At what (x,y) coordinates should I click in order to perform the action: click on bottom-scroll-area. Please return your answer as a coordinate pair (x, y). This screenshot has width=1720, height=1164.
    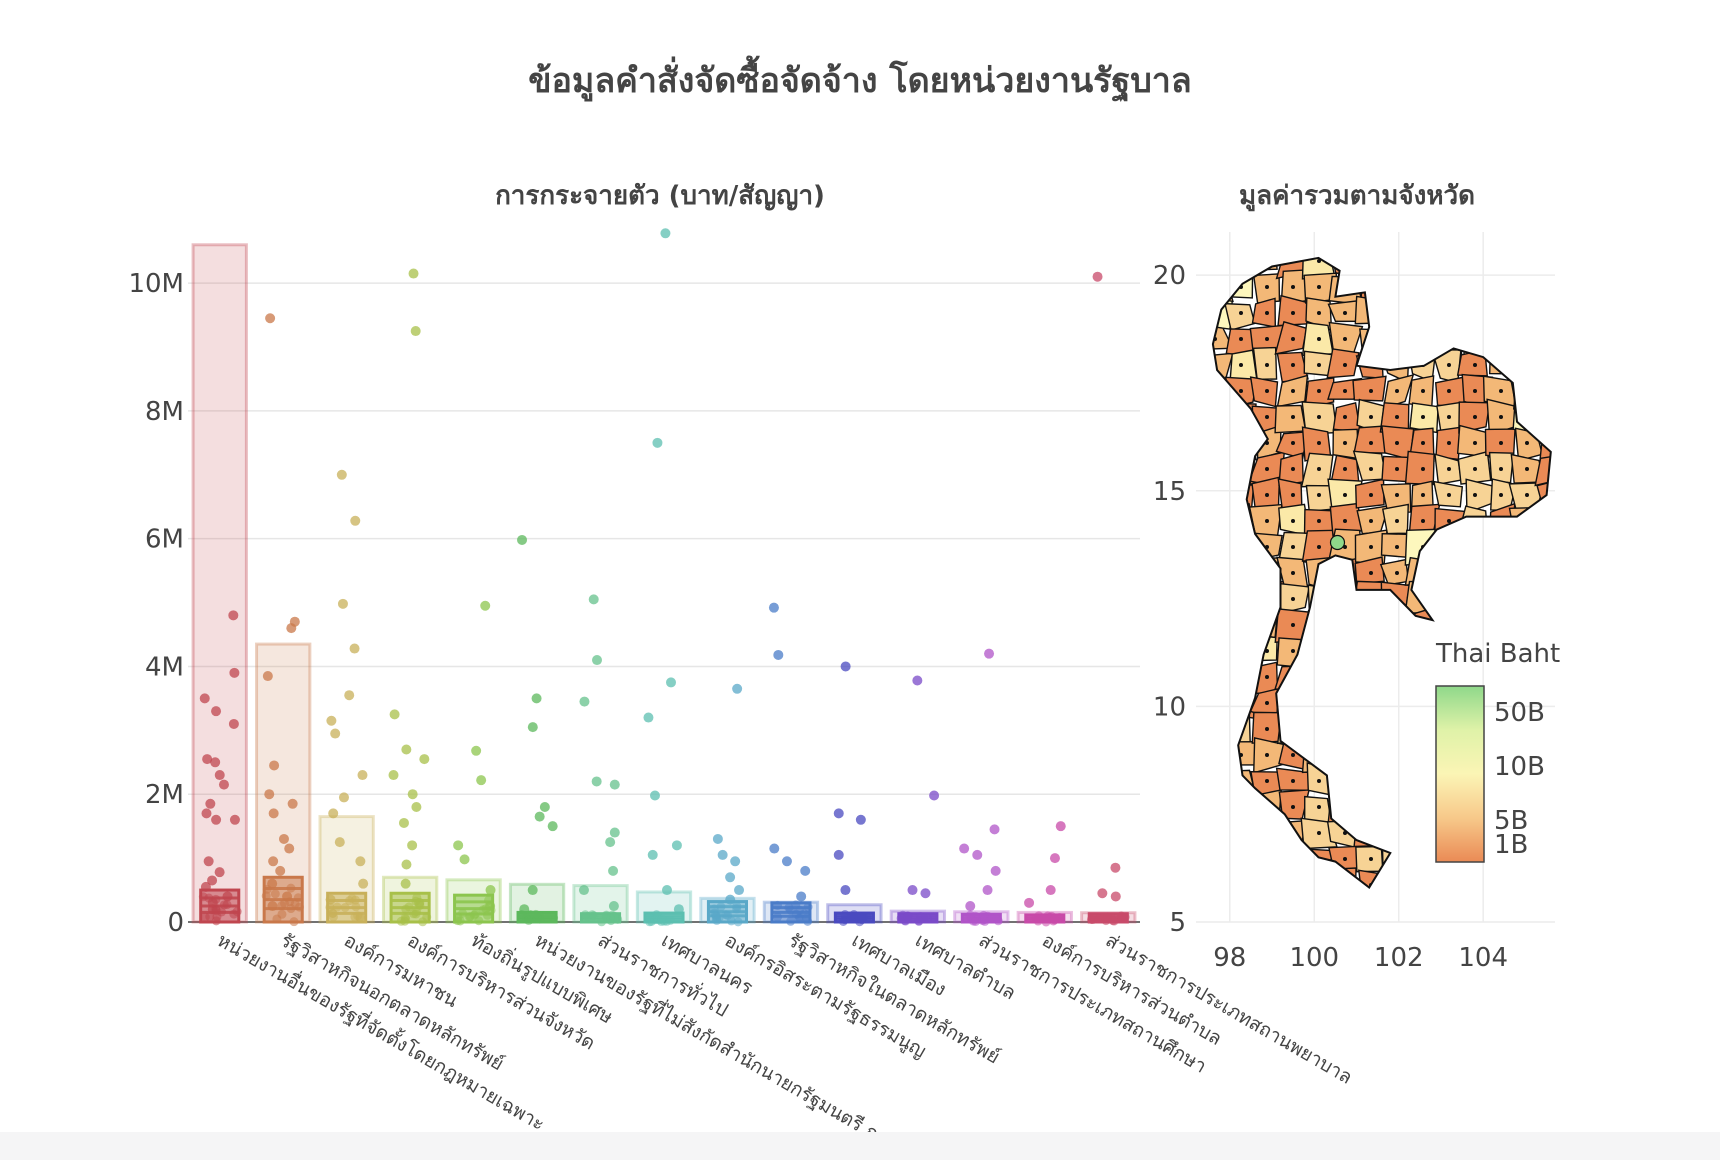
    Looking at the image, I should click on (860, 1146).